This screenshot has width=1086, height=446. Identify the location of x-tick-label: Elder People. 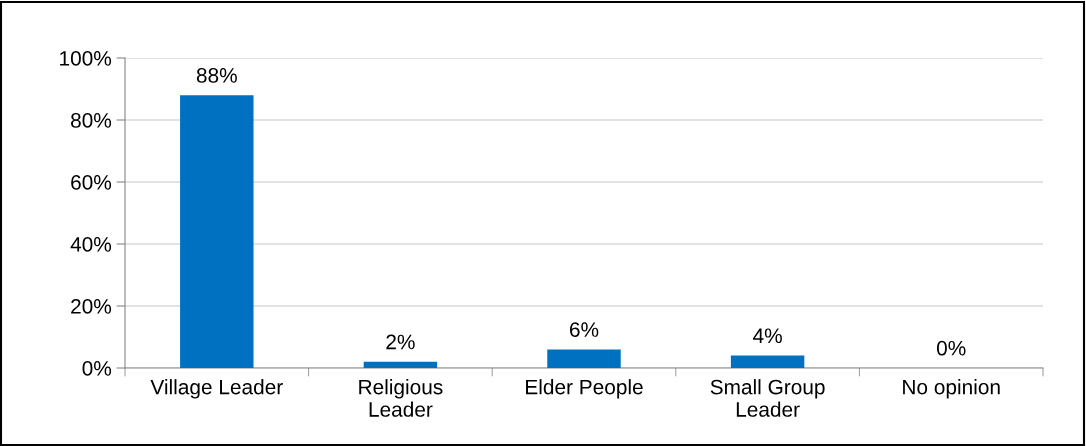
(584, 389).